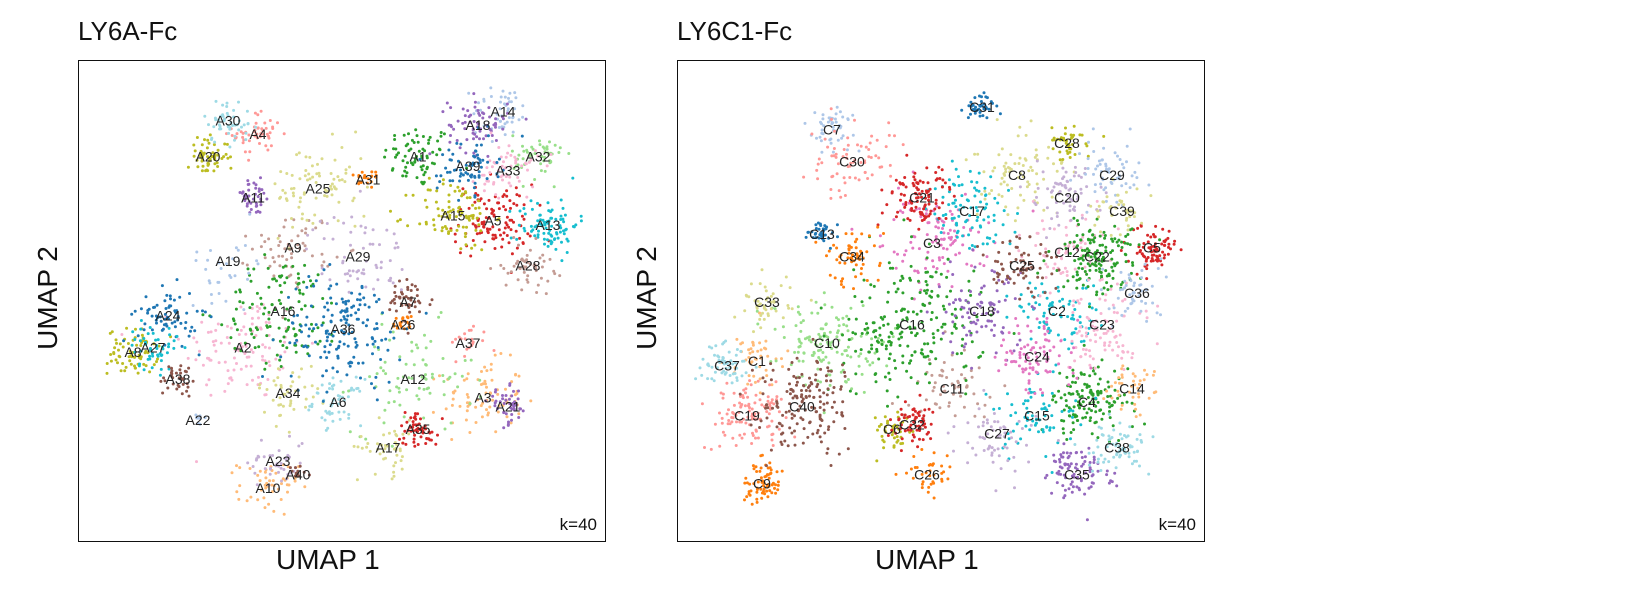 This screenshot has width=1650, height=600. Describe the element at coordinates (291, 399) in the screenshot. I see `cluster-a34` at that location.